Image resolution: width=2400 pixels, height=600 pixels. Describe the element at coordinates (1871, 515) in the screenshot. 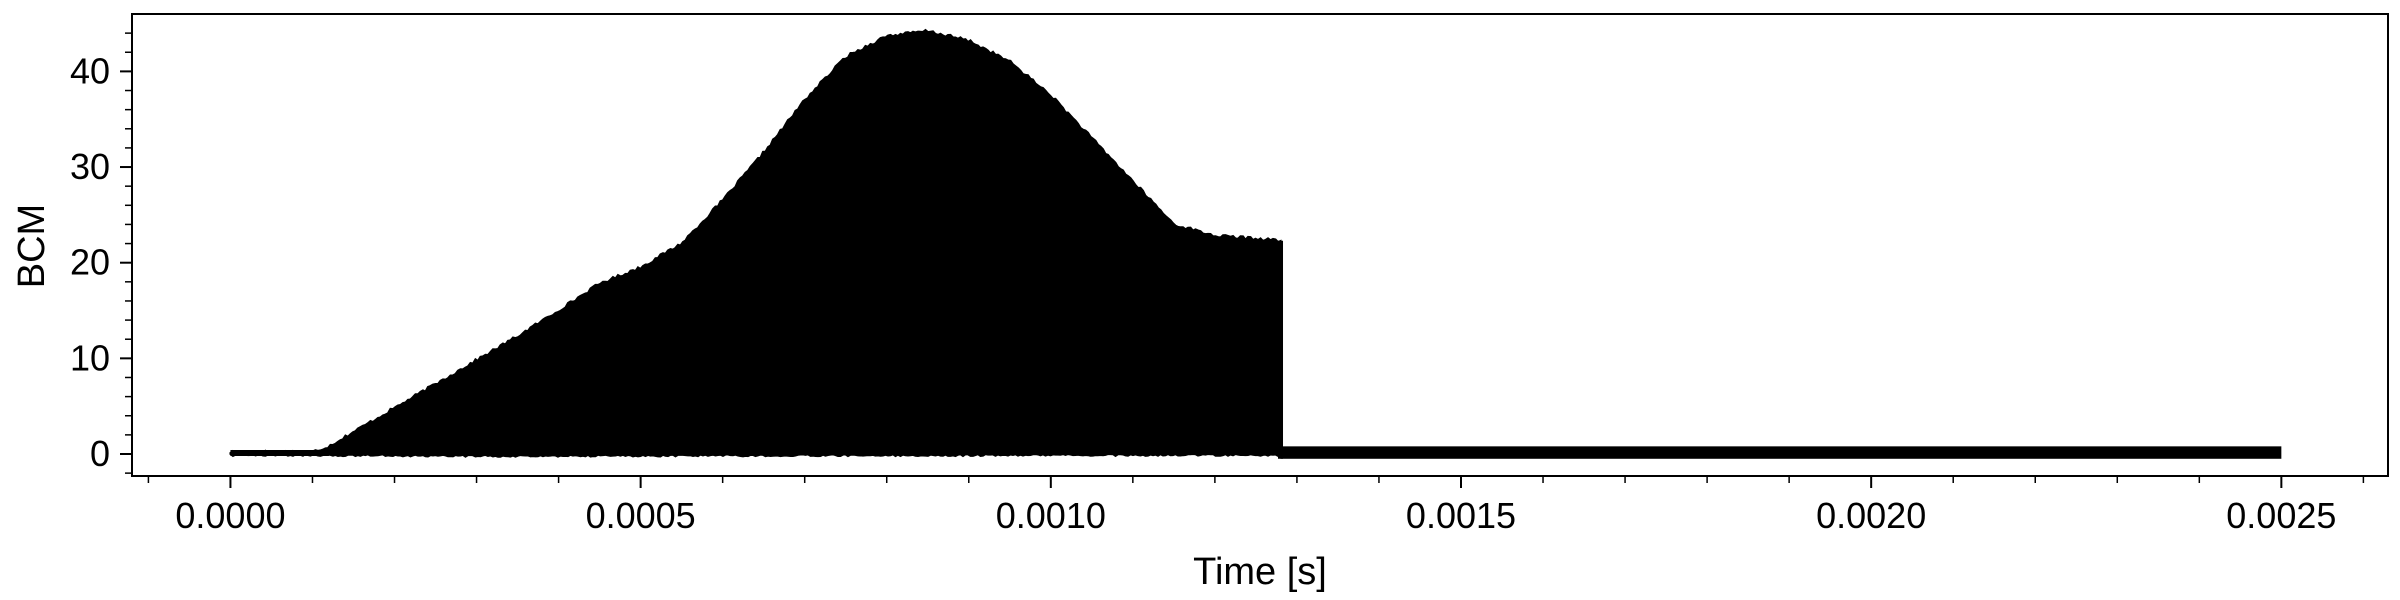

I see `x-tick-label: 0.0020` at that location.